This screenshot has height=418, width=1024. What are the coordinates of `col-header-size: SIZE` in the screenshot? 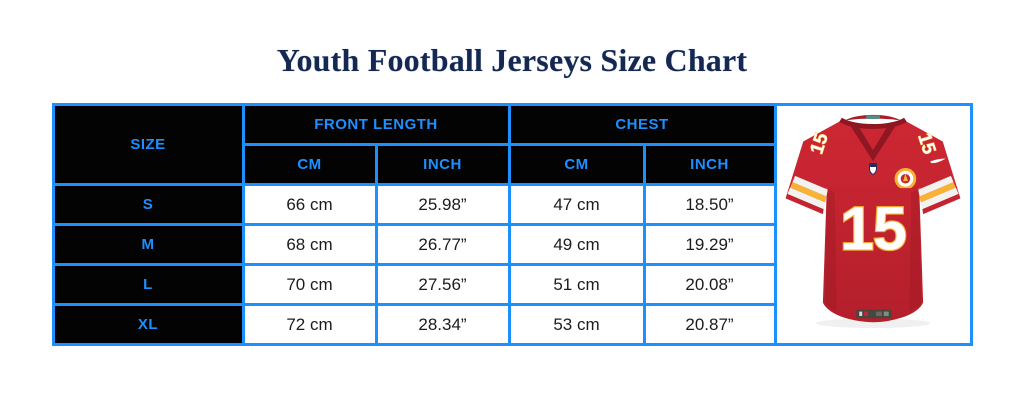 It's located at (148, 144).